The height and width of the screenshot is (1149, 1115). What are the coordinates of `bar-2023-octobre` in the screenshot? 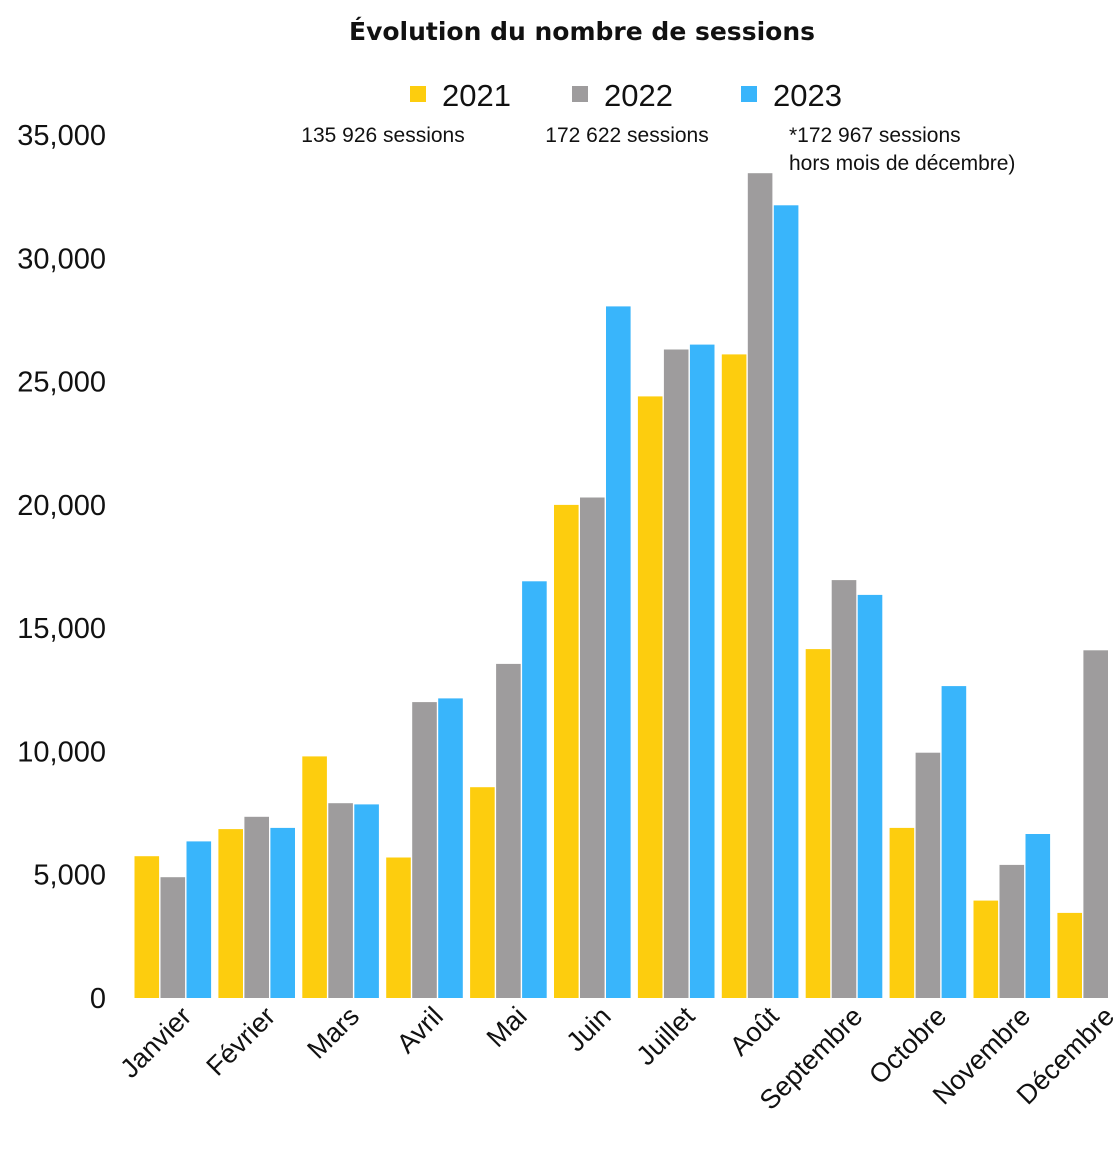 It's located at (954, 842).